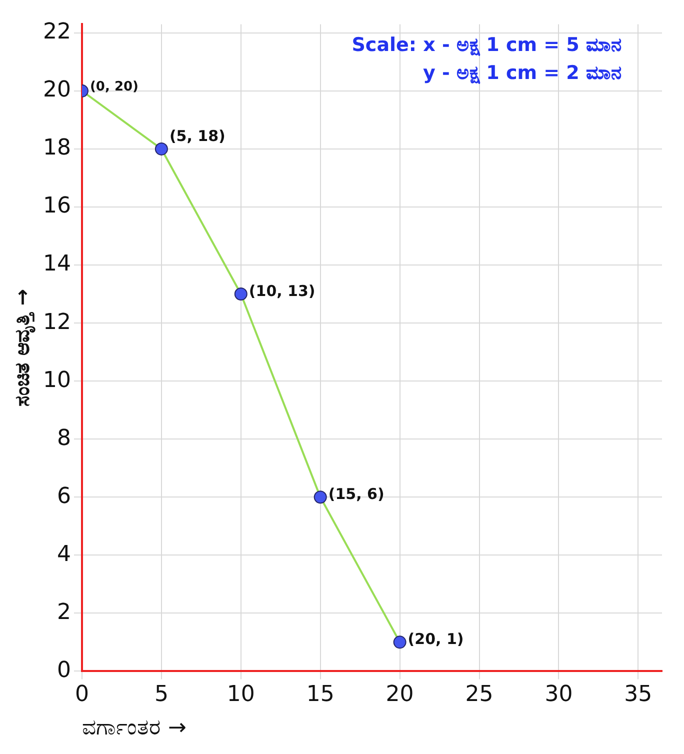  What do you see at coordinates (522, 73) in the screenshot?
I see `text: y - ಅಕ್ಷ 1 cm = 2 ಮಾನ` at bounding box center [522, 73].